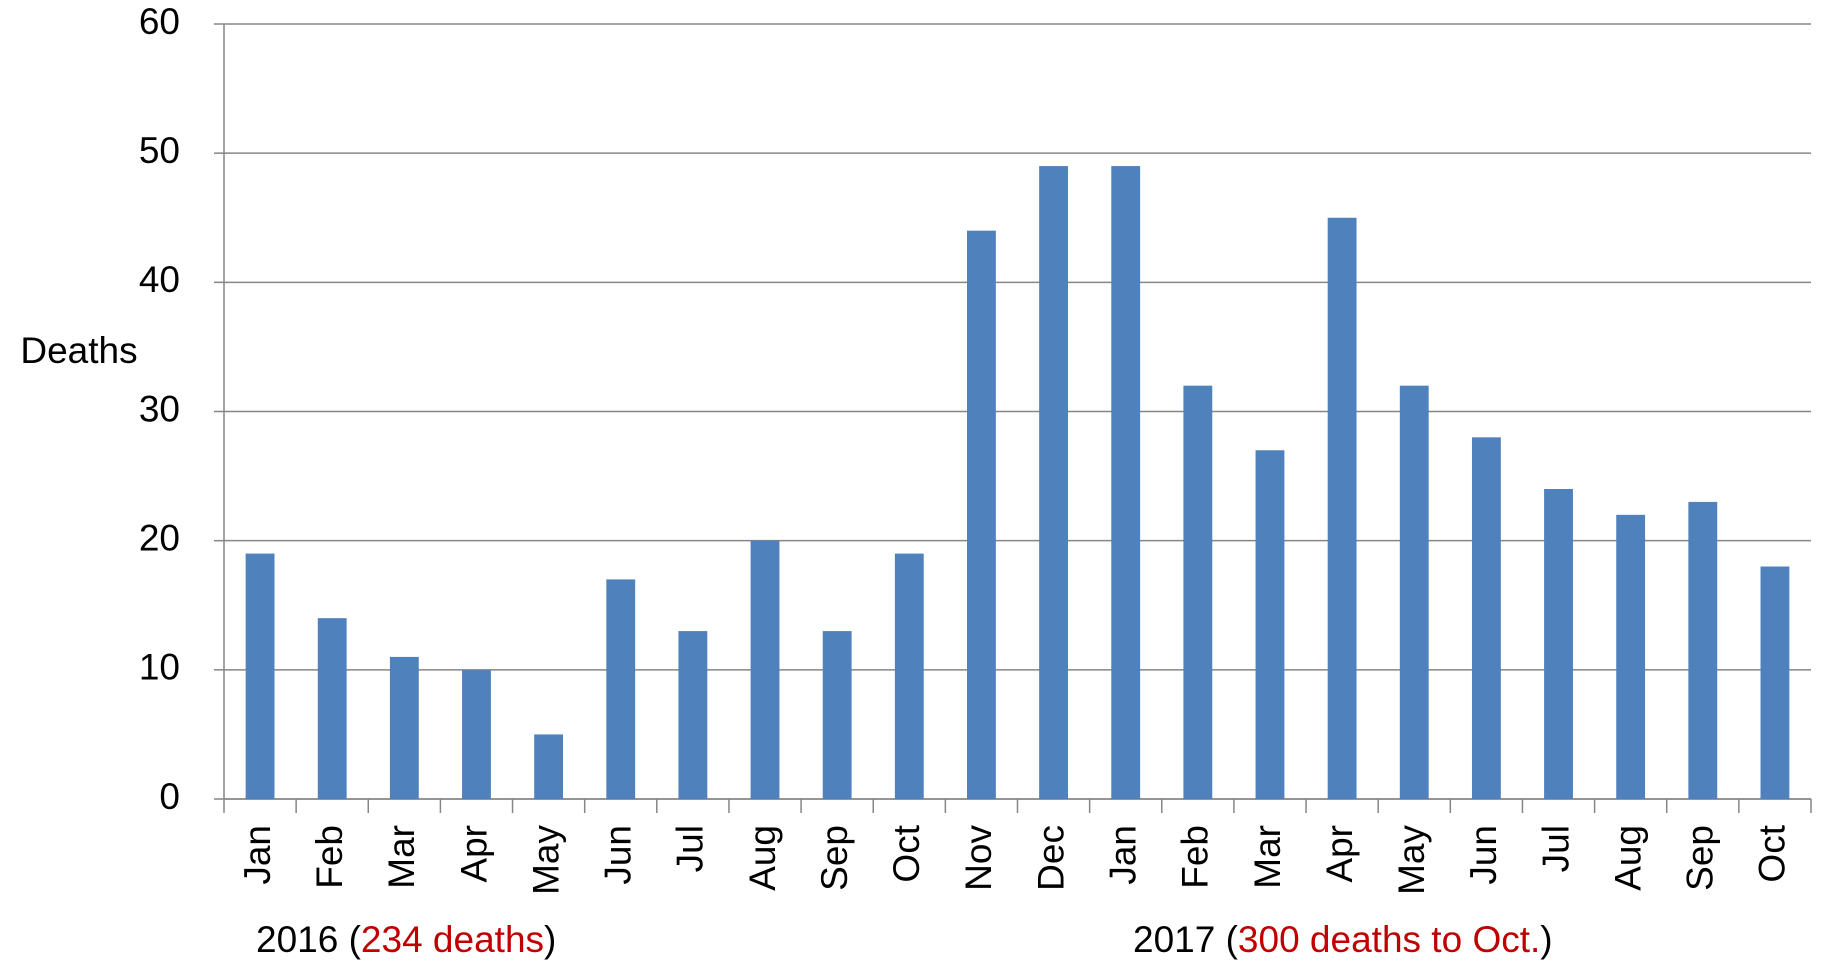 Image resolution: width=1823 pixels, height=965 pixels. Describe the element at coordinates (159, 408) in the screenshot. I see `y-tick-label: 30` at that location.